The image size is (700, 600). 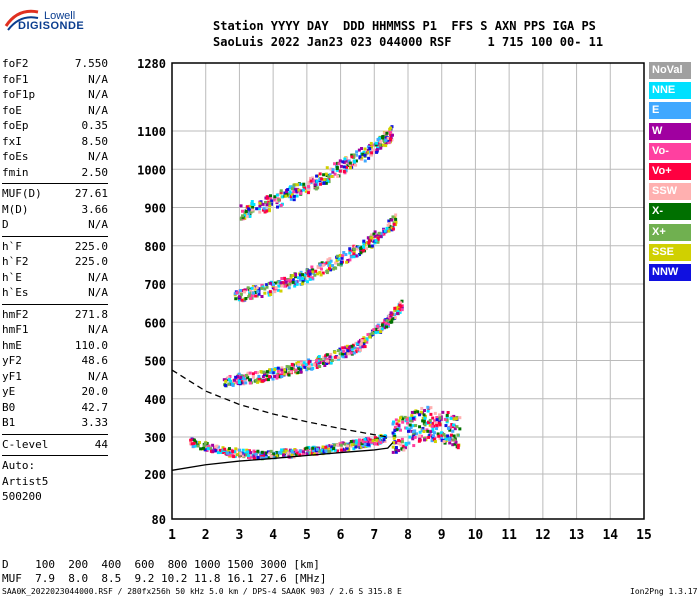 I want to click on y-tick-label: 900, so click(x=155, y=209).